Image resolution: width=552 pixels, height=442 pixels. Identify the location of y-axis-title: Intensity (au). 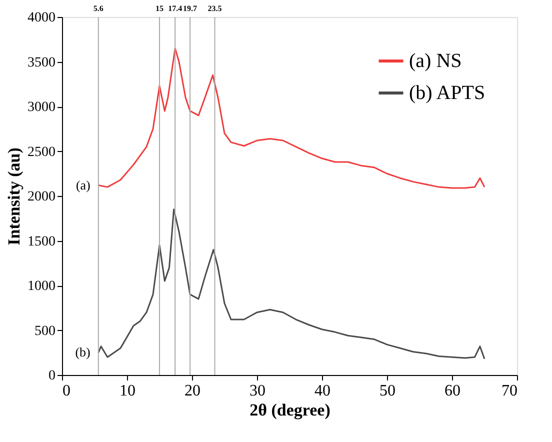
(14, 197).